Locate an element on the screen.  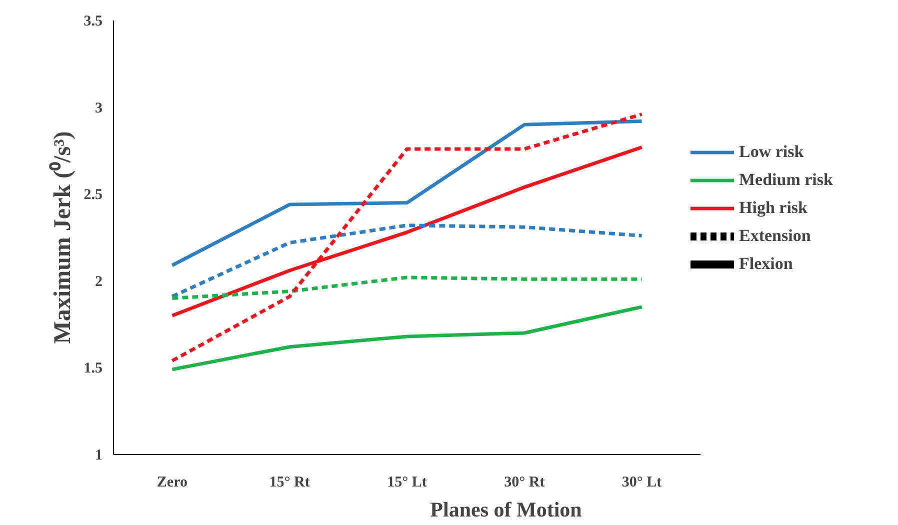
text: Extension is located at coordinates (775, 236).